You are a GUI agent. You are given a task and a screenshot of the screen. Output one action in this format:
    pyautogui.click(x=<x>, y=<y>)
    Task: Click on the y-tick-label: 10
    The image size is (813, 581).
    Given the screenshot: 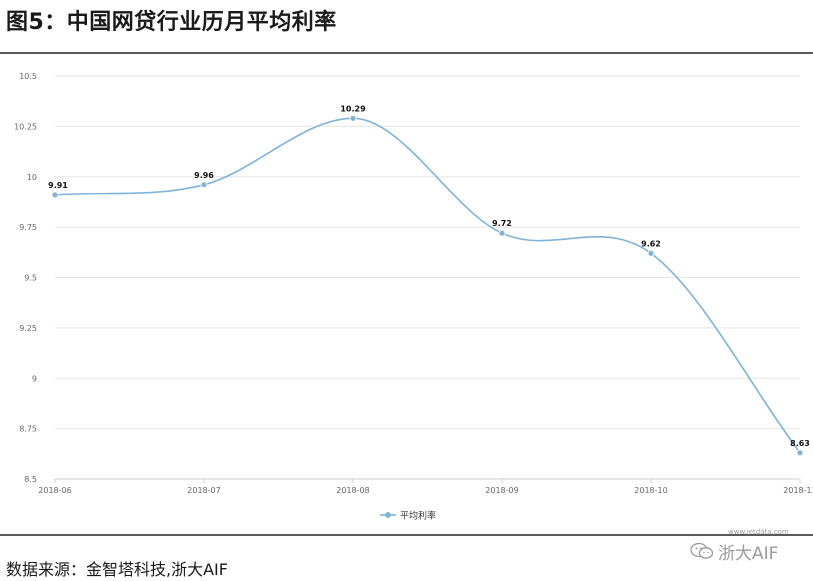 What is the action you would take?
    pyautogui.click(x=32, y=177)
    